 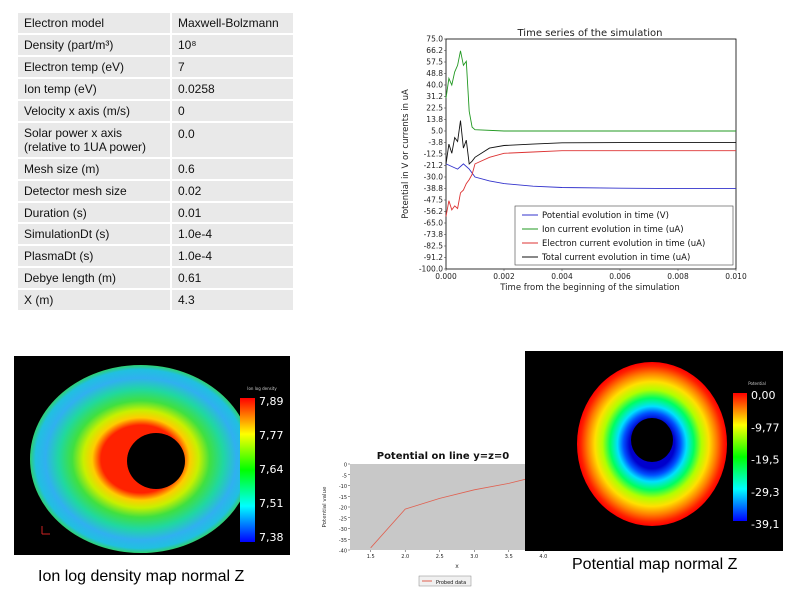 What do you see at coordinates (95, 213) in the screenshot?
I see `param-label: Duration (s)` at bounding box center [95, 213].